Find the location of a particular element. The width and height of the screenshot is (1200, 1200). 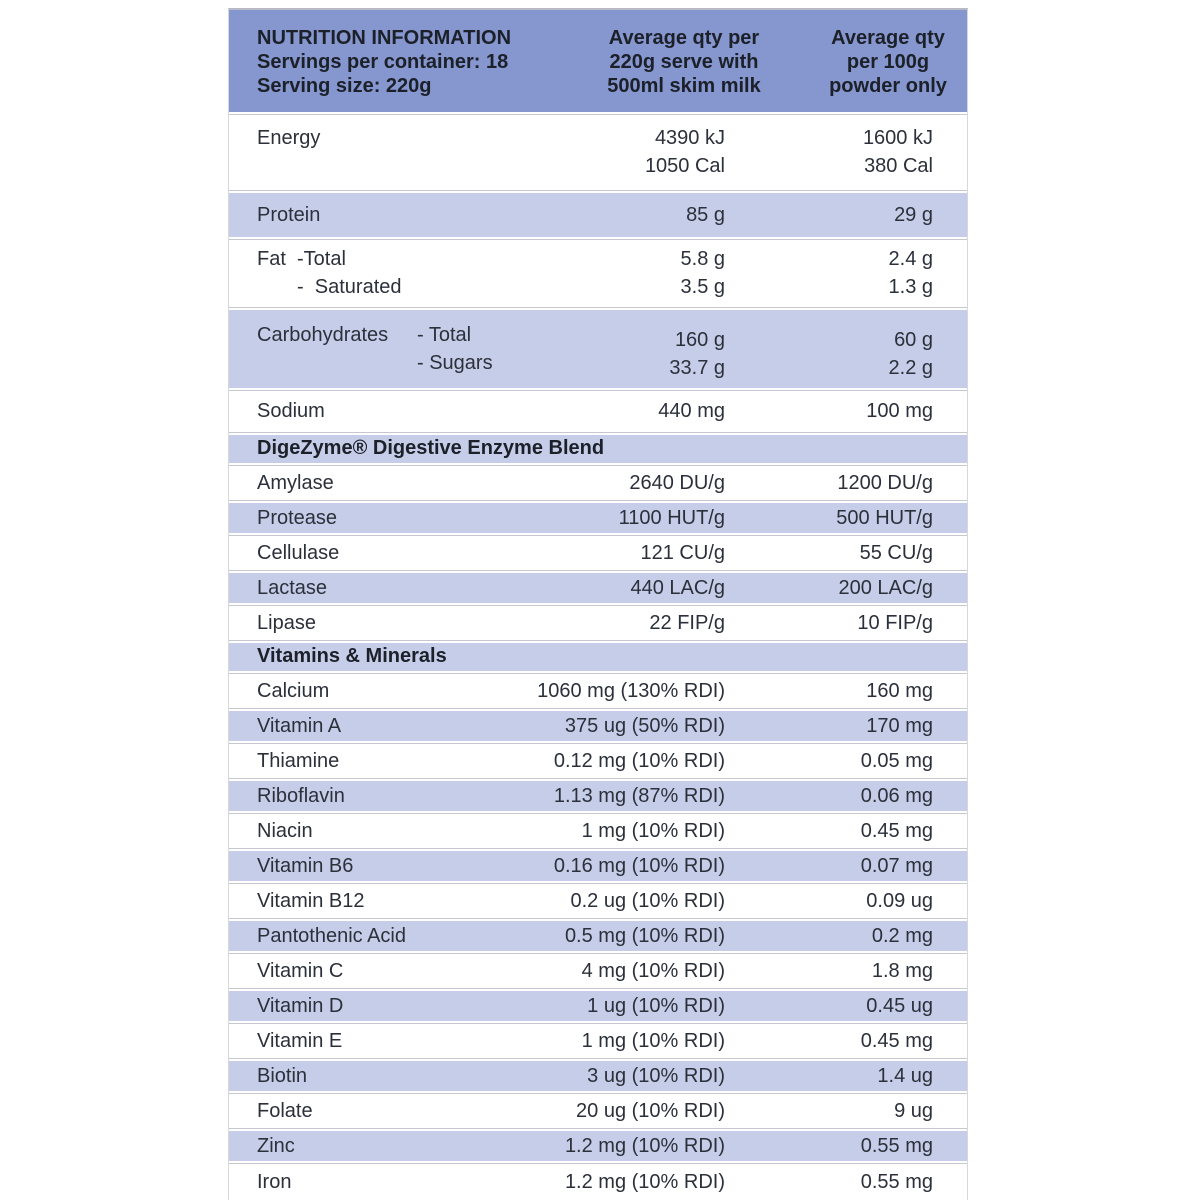

per-serve-value-cell: 1060 mg (130% RDI) is located at coordinates (616, 691).